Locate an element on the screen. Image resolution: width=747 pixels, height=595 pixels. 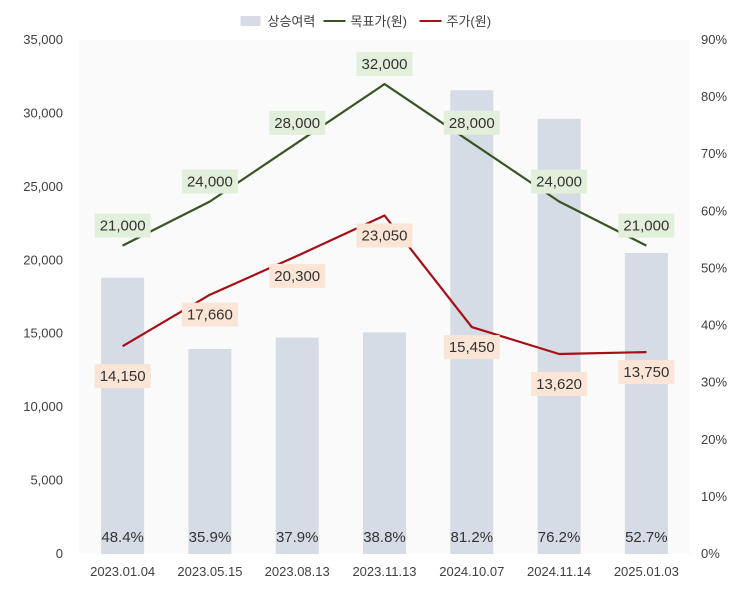
left-tick-label: 5,000 is located at coordinates (46, 480).